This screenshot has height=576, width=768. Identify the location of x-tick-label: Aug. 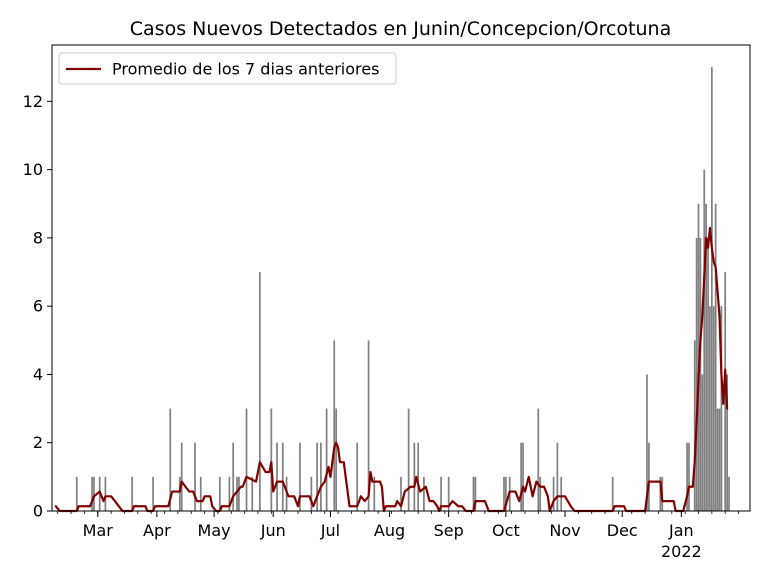
(389, 530).